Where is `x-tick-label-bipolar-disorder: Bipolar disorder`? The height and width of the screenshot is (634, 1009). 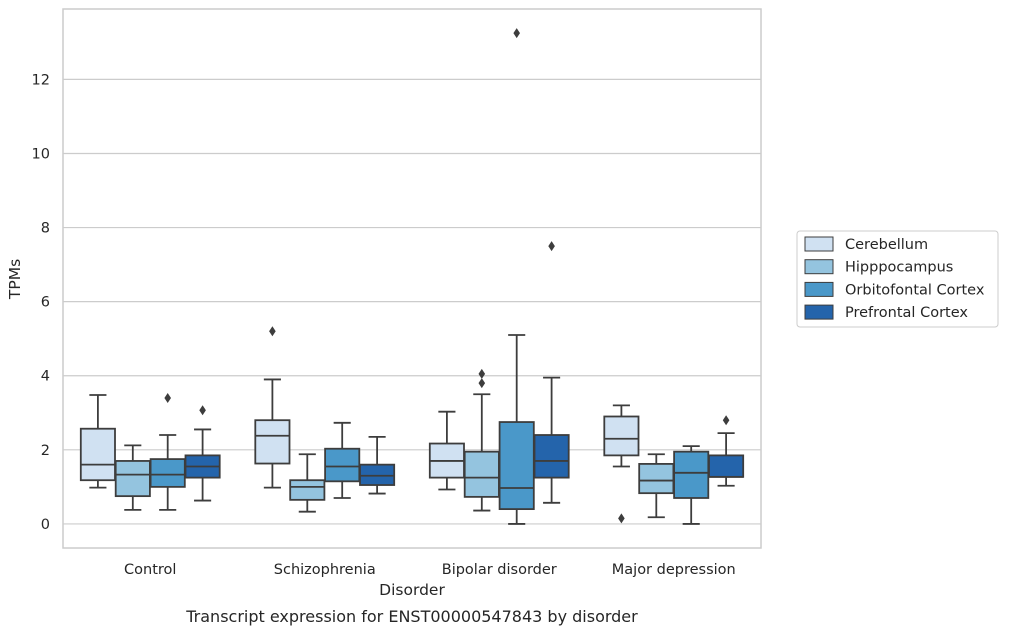 x-tick-label-bipolar-disorder: Bipolar disorder is located at coordinates (499, 570).